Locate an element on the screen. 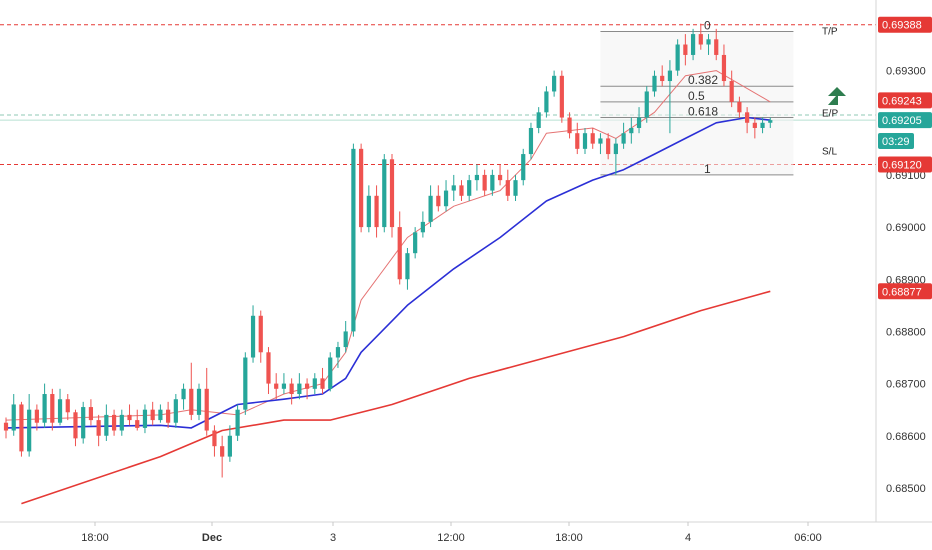 Image resolution: width=932 pixels, height=550 pixels. price-tag-label-0: 0.69388 is located at coordinates (902, 26).